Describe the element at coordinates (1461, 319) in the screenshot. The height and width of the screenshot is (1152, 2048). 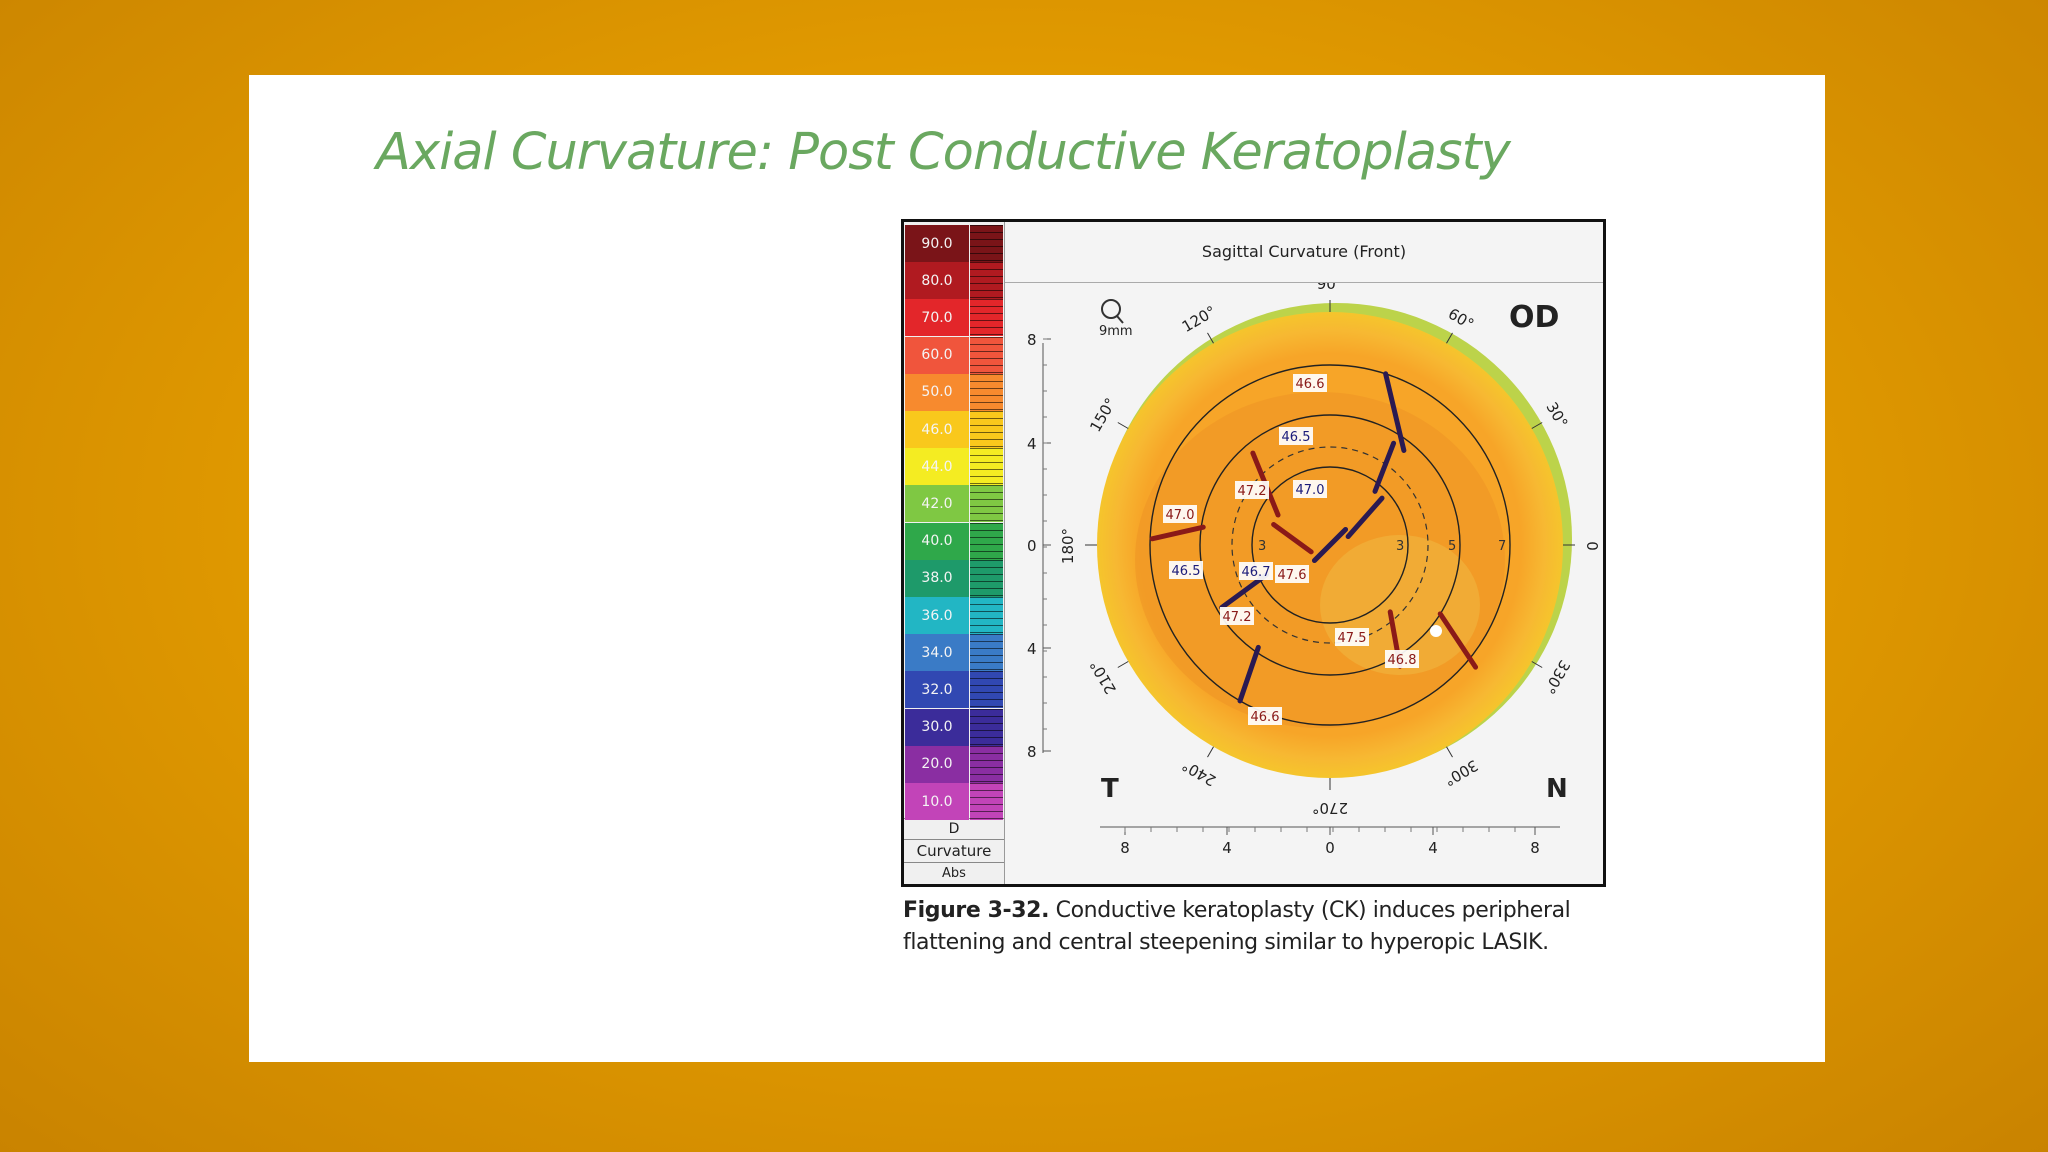
I see `angle-label: 60°` at that location.